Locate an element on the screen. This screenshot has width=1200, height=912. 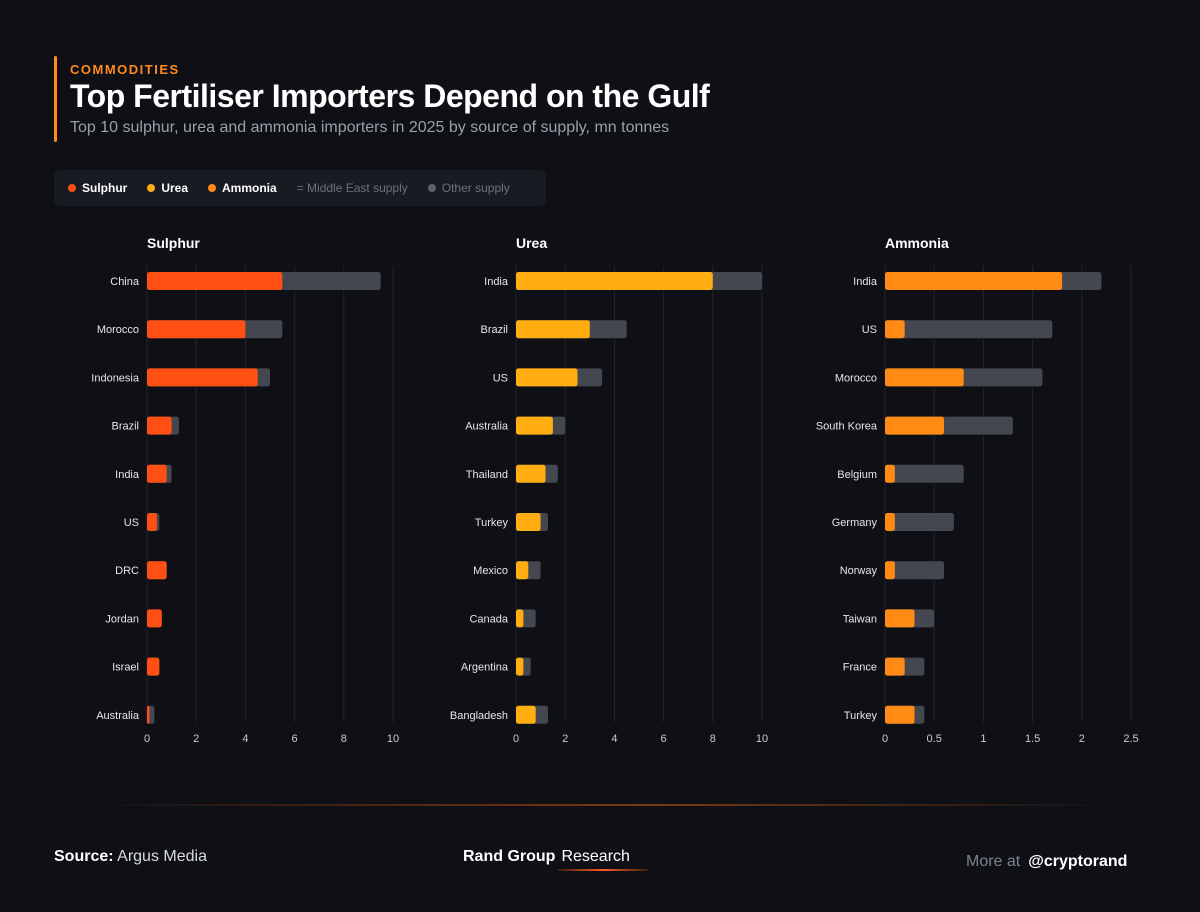
legend-item-sulphur: Sulphur is located at coordinates (97, 188).